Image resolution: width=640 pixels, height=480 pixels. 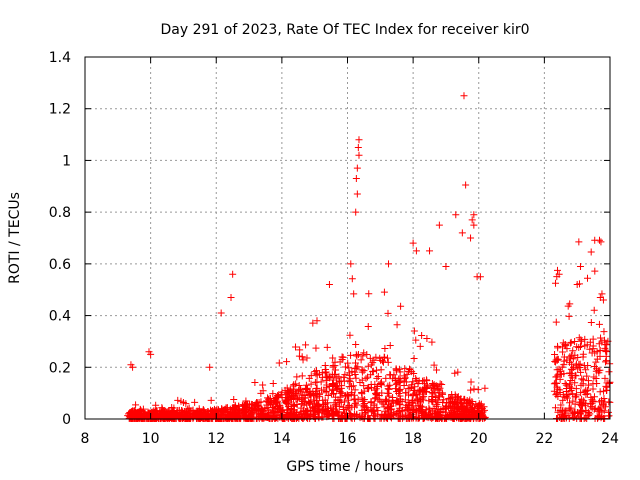 I want to click on x-tick-label: 18, so click(x=413, y=439).